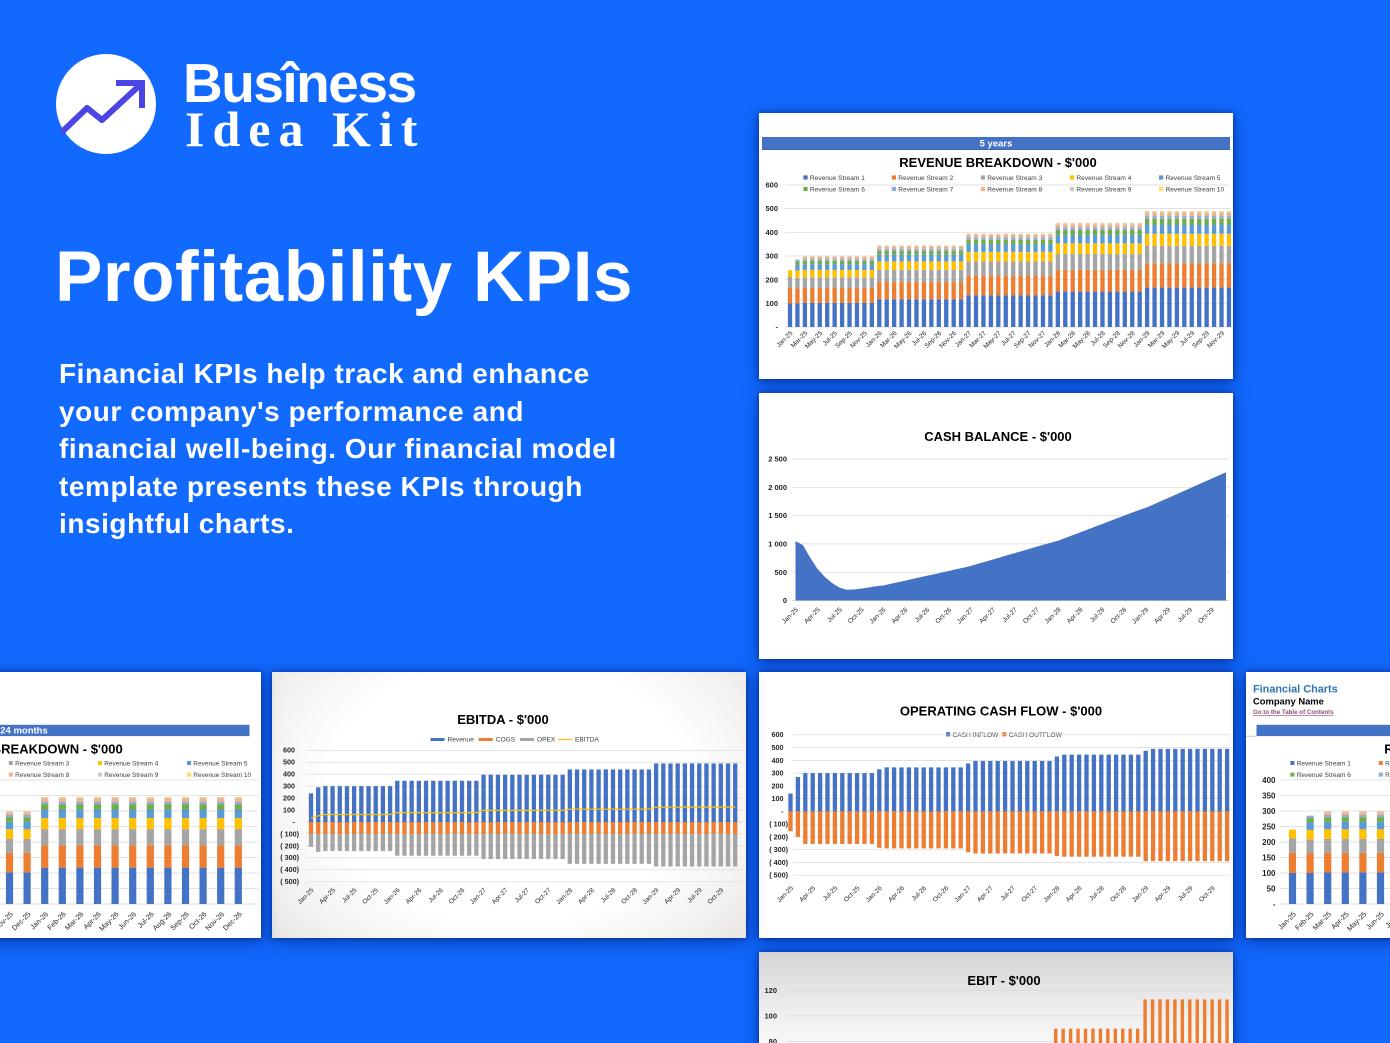 This screenshot has height=1043, width=1390. I want to click on svg-text: 150, so click(1269, 857).